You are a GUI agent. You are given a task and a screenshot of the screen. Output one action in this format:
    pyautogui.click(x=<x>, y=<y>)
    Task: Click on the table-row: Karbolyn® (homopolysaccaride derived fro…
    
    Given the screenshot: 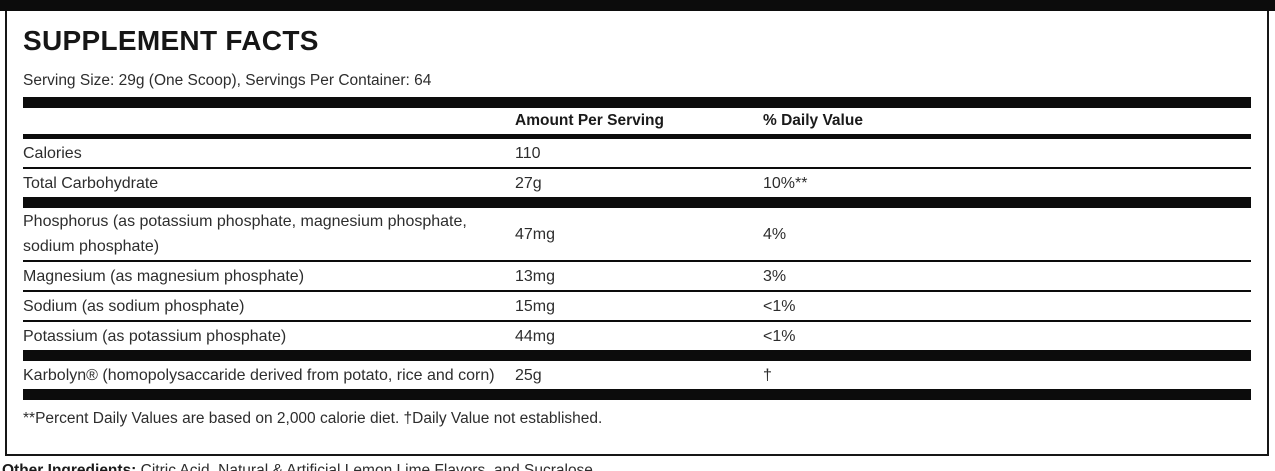 What is the action you would take?
    pyautogui.click(x=637, y=375)
    